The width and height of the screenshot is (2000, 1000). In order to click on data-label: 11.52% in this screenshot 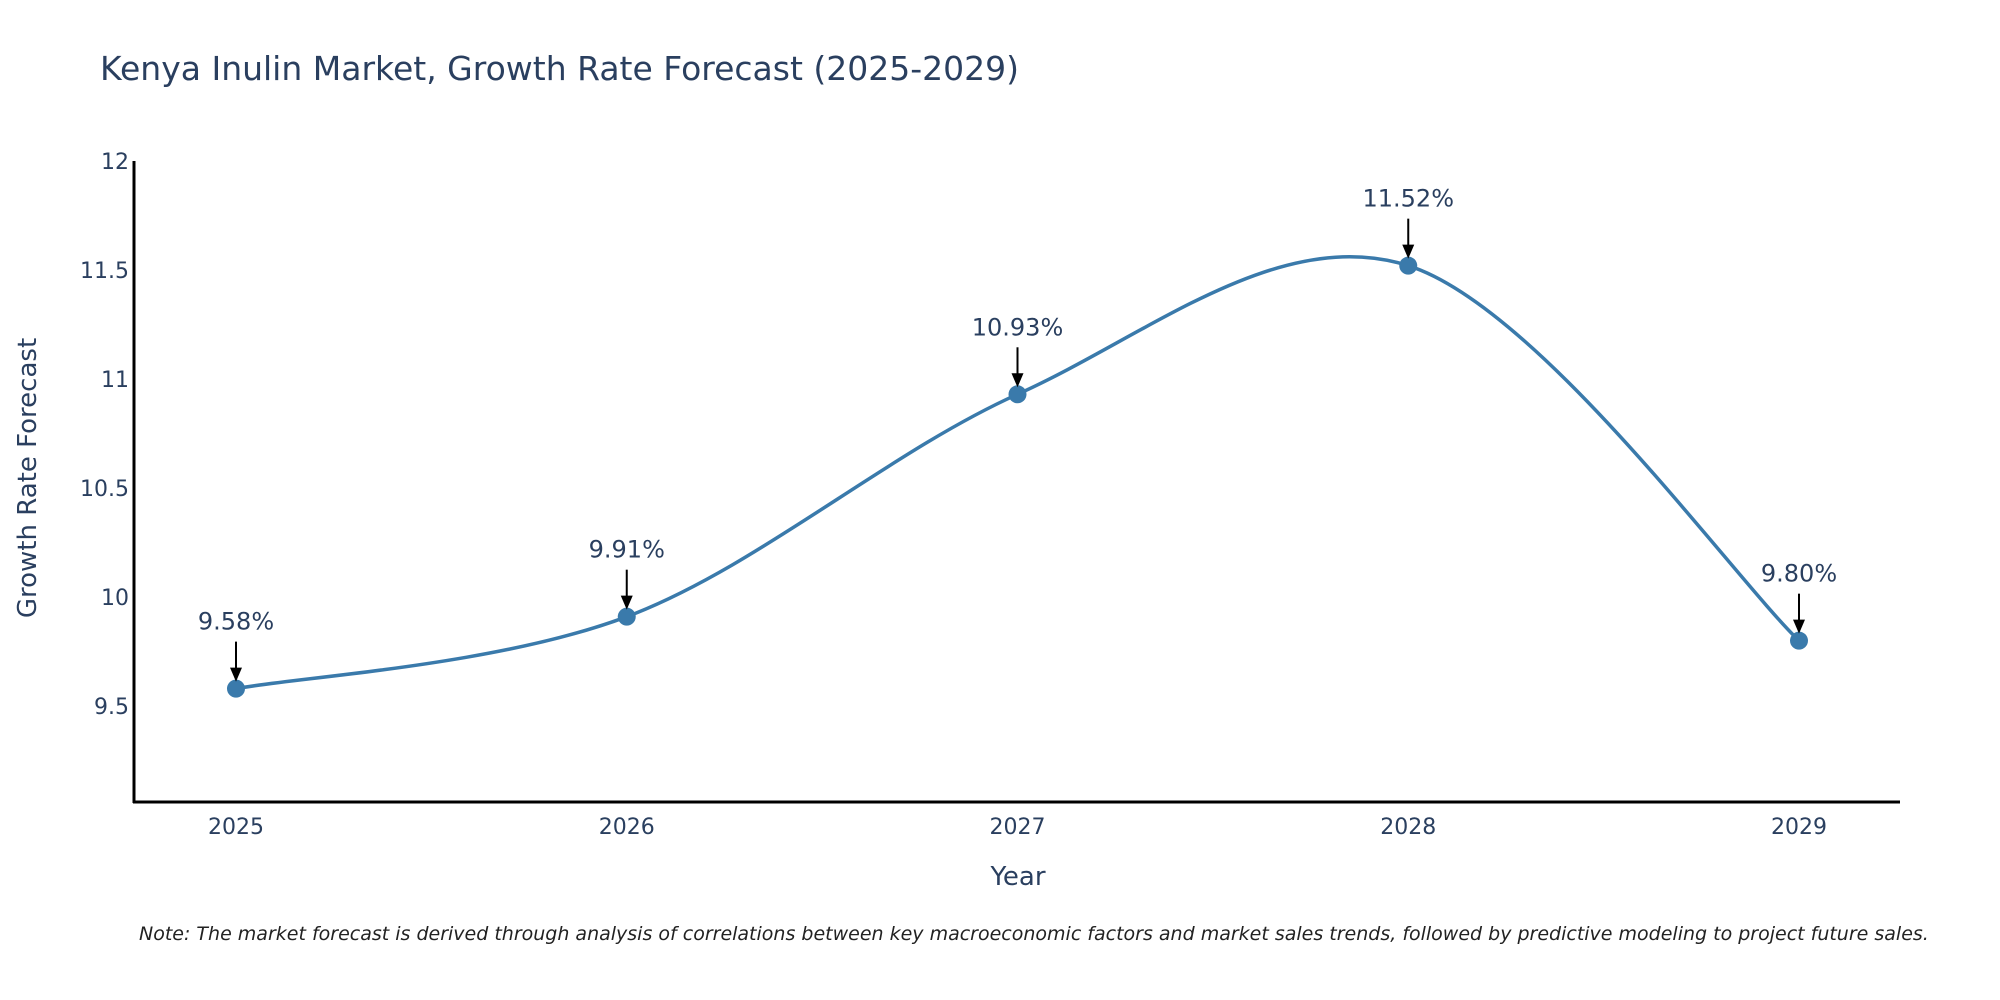, I will do `click(1408, 199)`.